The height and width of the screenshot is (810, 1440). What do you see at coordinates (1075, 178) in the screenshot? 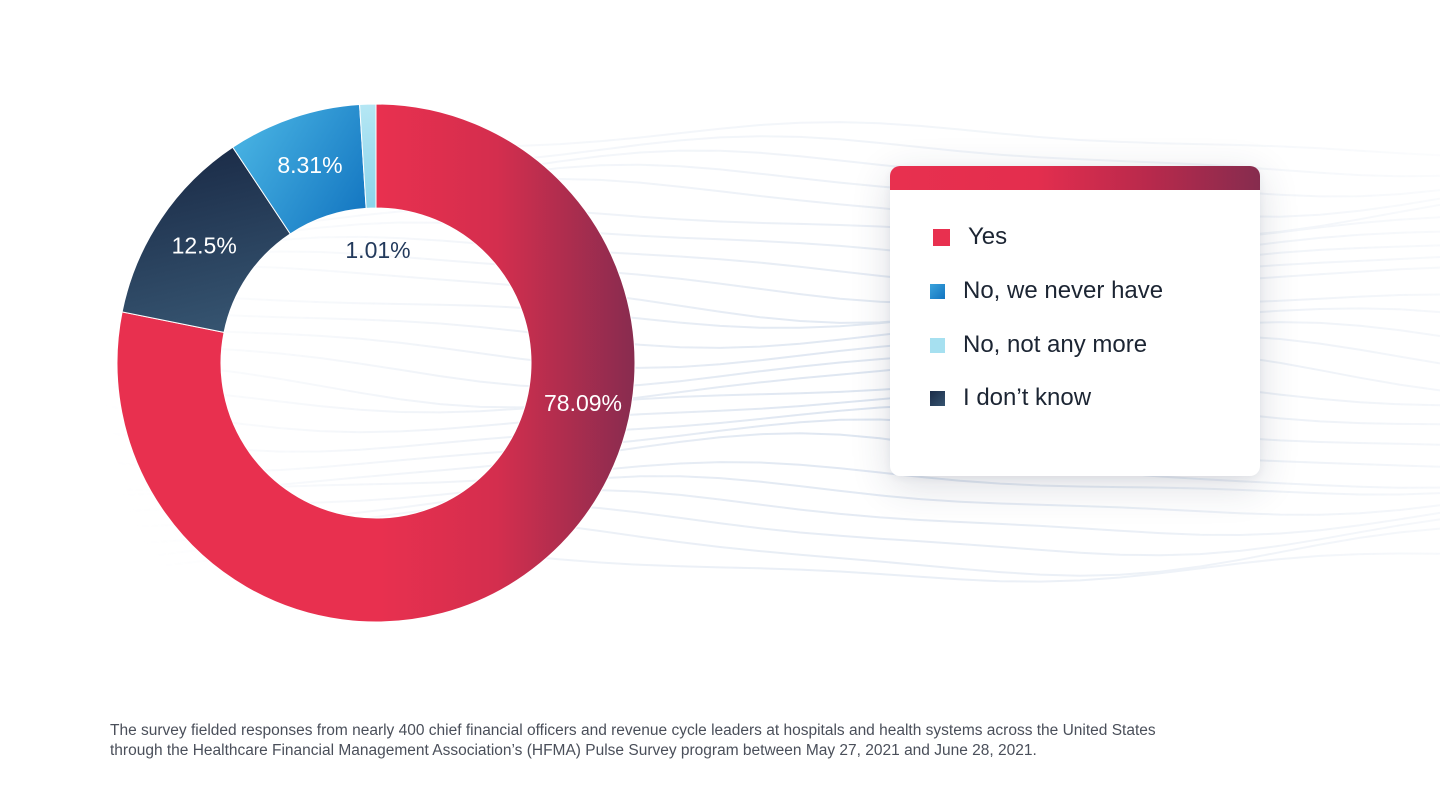
I see `legend-accent-bar` at bounding box center [1075, 178].